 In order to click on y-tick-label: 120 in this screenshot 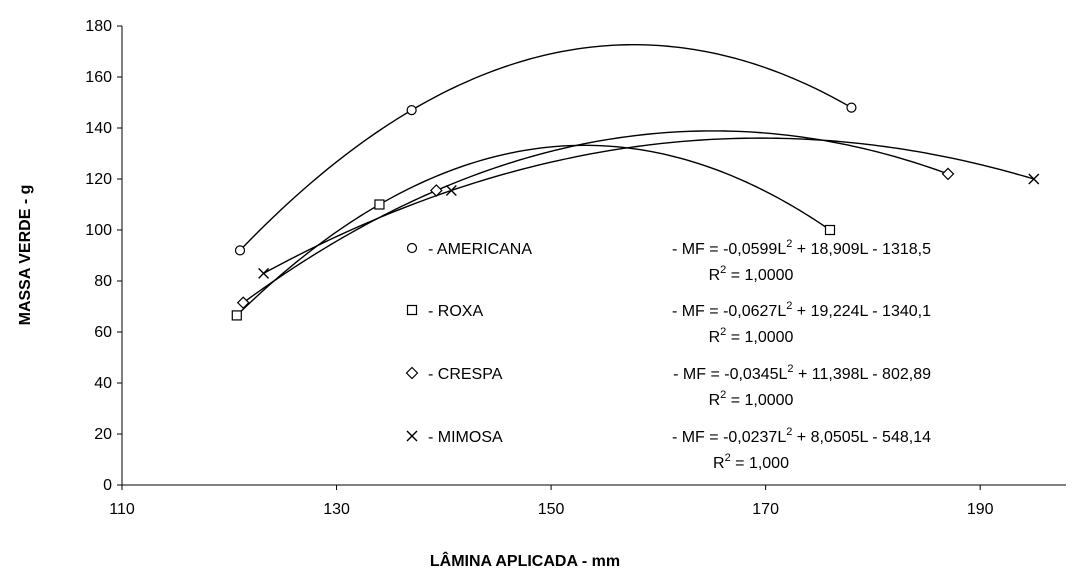, I will do `click(98, 179)`.